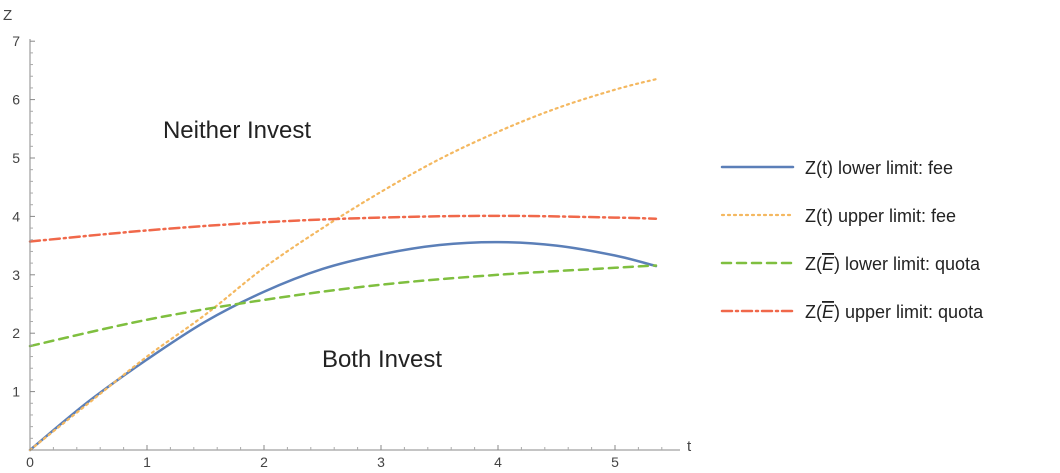  What do you see at coordinates (7, 15) in the screenshot?
I see `y-axis-label: Z` at bounding box center [7, 15].